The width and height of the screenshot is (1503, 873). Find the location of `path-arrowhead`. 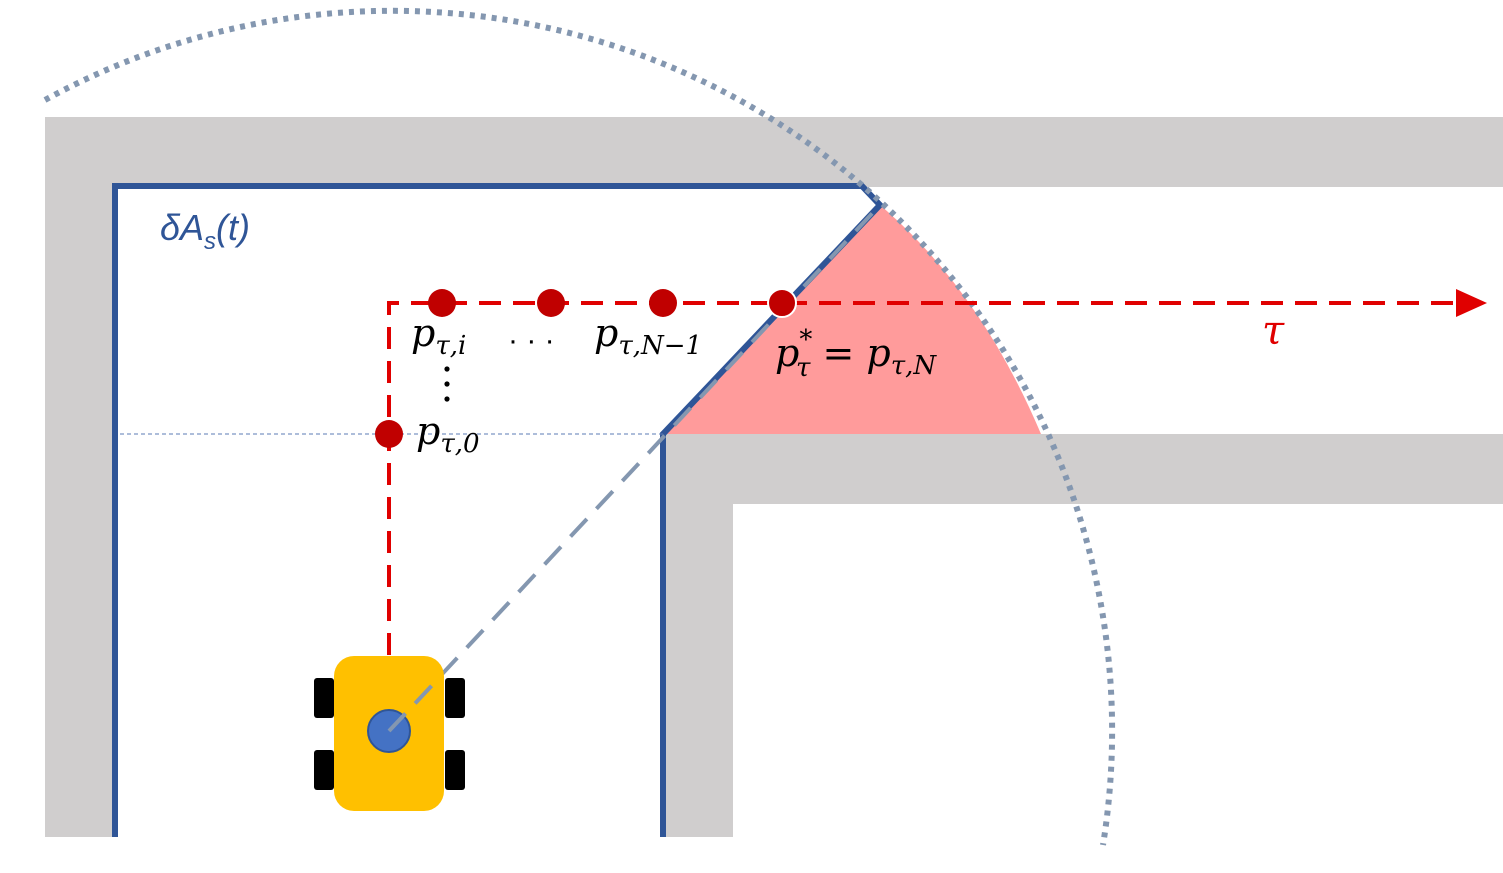

path-arrowhead is located at coordinates (1471, 303).